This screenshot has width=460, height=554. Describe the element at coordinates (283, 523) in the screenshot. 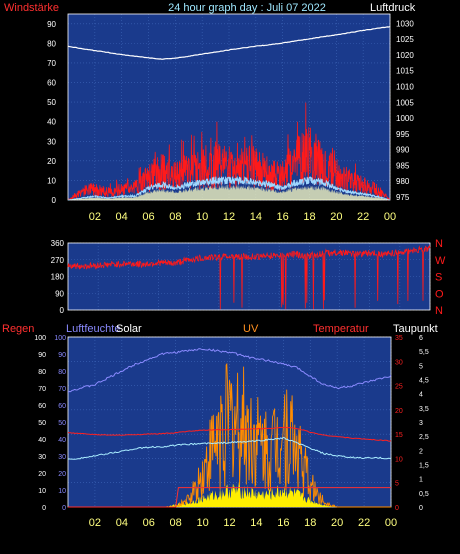

I see `x-tick-label: 16` at that location.